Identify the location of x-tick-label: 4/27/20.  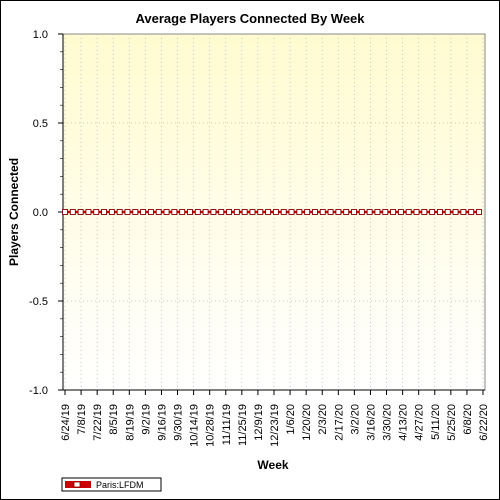
(420, 422).